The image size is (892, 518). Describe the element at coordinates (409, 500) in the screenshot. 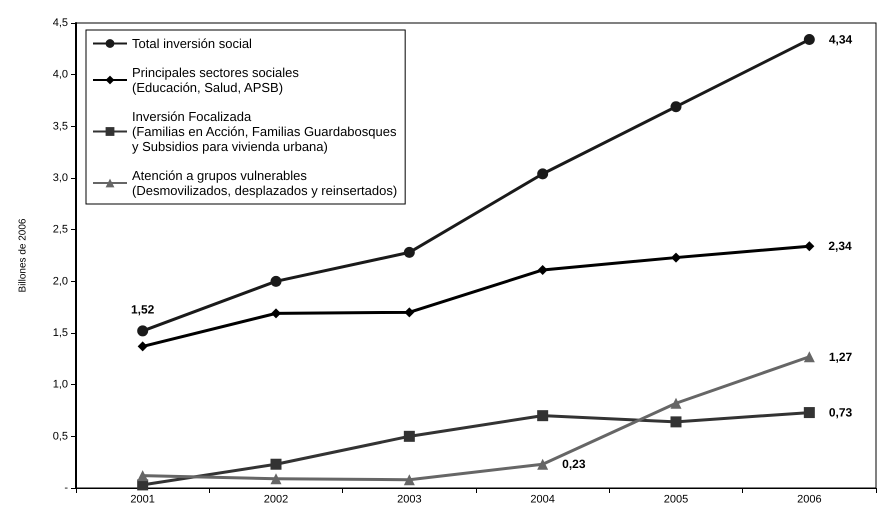

I see `x-tick-label: 2003` at that location.